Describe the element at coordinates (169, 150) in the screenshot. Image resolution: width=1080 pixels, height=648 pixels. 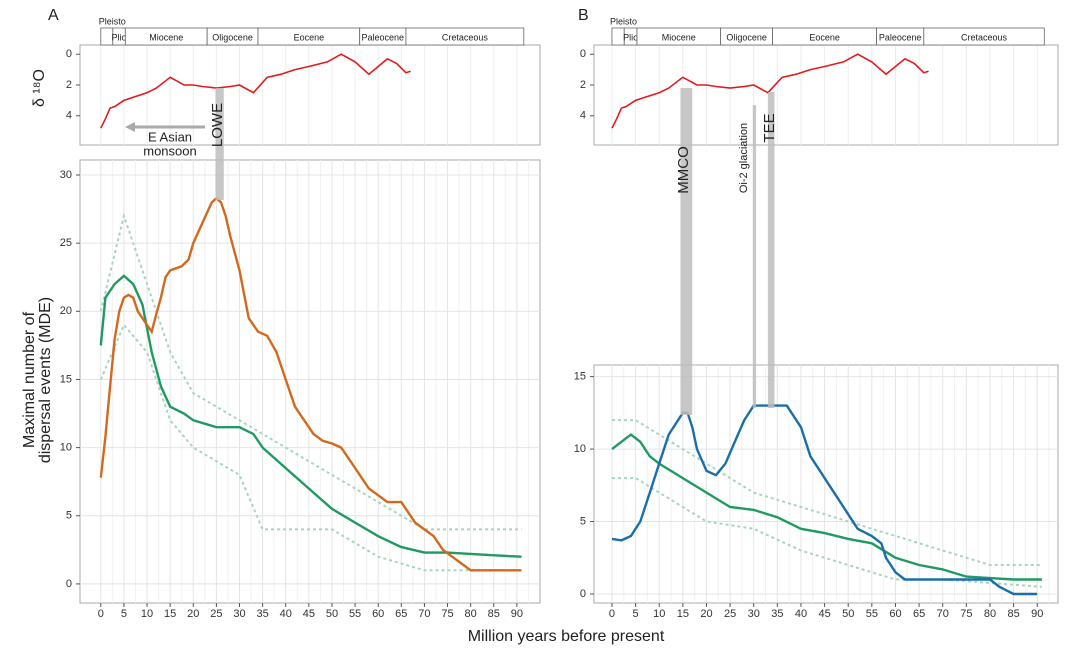
I see `monsoon-label: monsoon` at that location.